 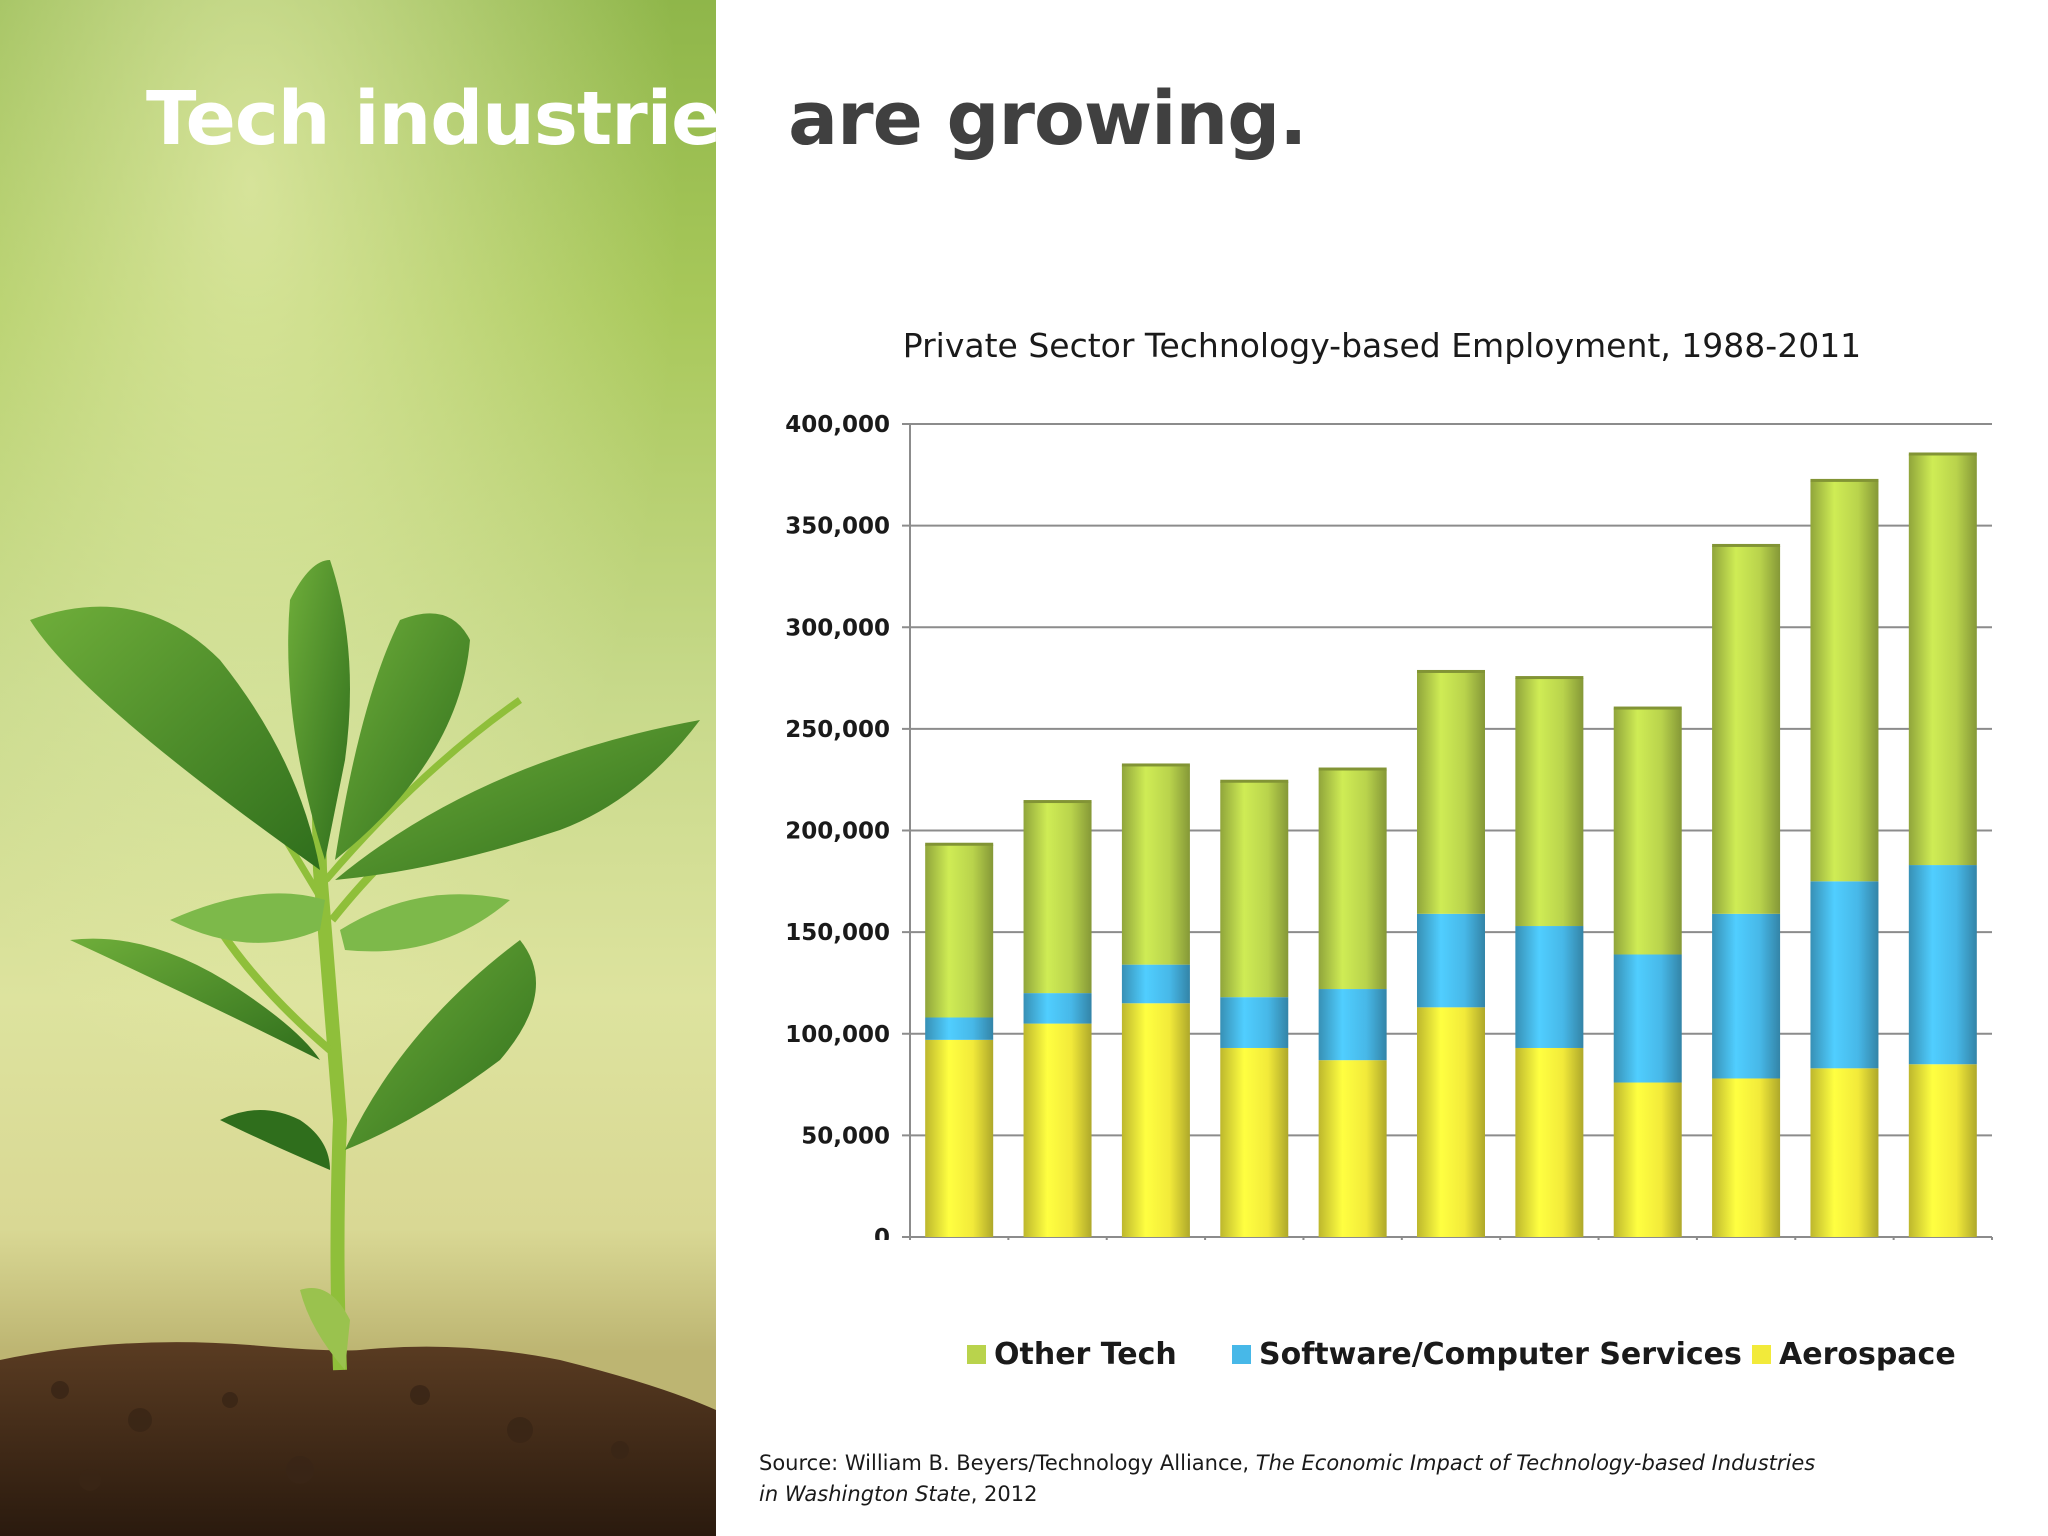 What do you see at coordinates (1352, 879) in the screenshot?
I see `bar-other-tech-1996` at bounding box center [1352, 879].